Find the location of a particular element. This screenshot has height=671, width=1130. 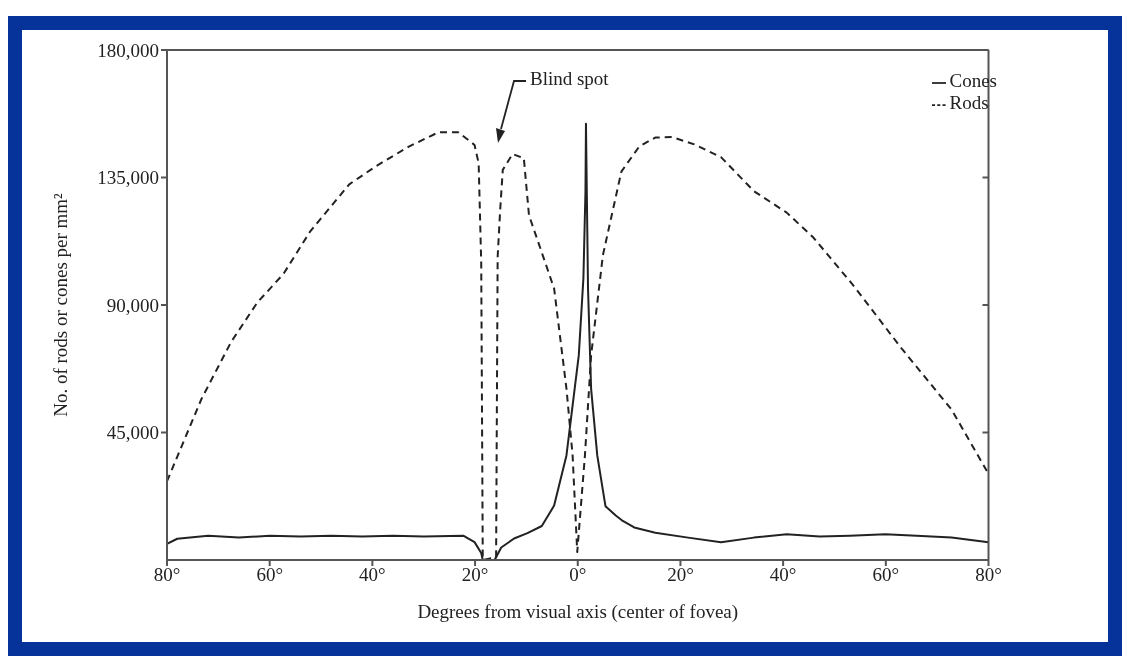

x-axis-title: Degrees from visual axis (center of fovea) is located at coordinates (578, 612).